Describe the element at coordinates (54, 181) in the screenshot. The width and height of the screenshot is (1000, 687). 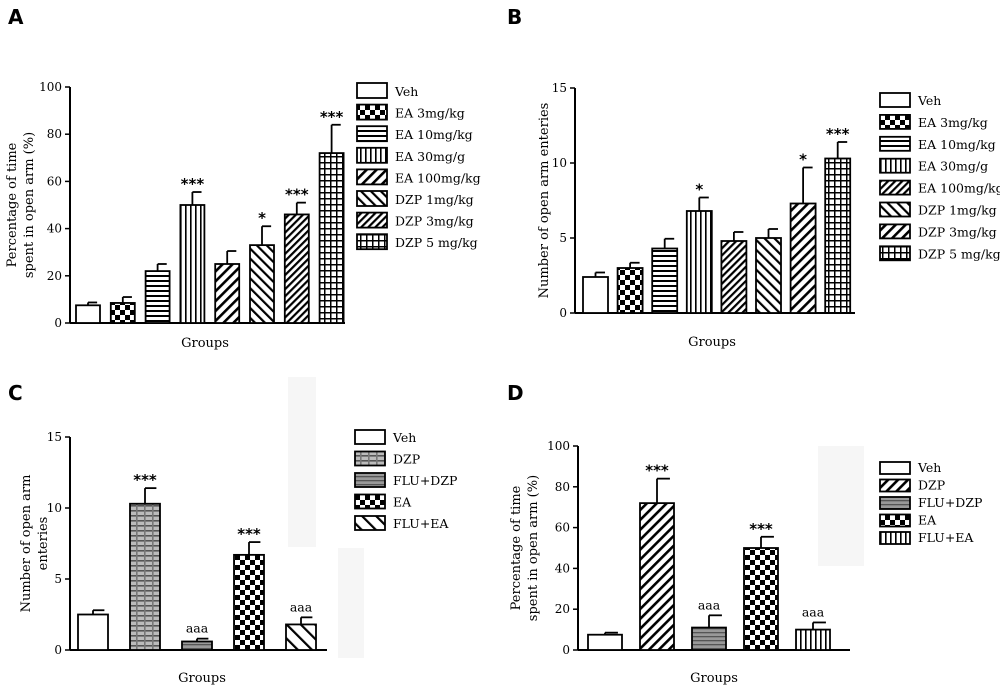
I see `y-tick-label: 60` at that location.